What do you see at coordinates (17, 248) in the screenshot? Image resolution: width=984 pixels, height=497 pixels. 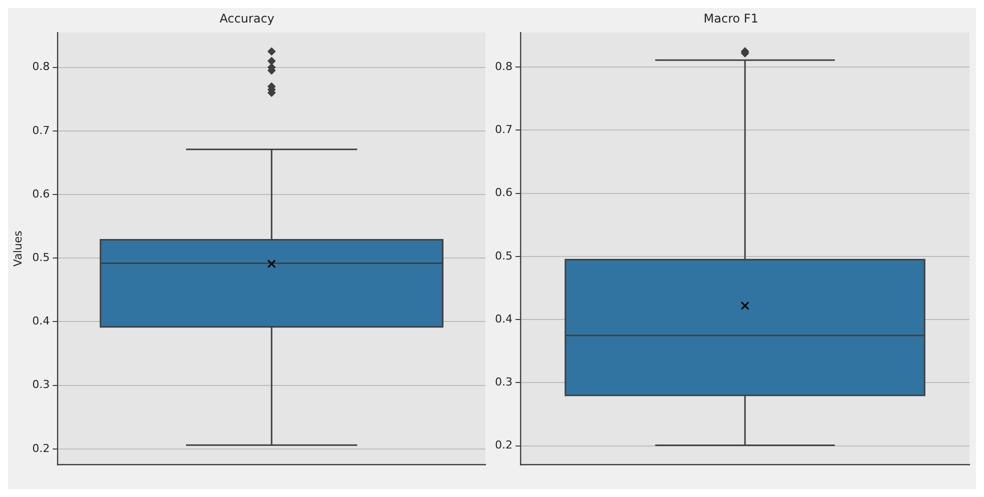 I see `y-axis-title: Values` at bounding box center [17, 248].